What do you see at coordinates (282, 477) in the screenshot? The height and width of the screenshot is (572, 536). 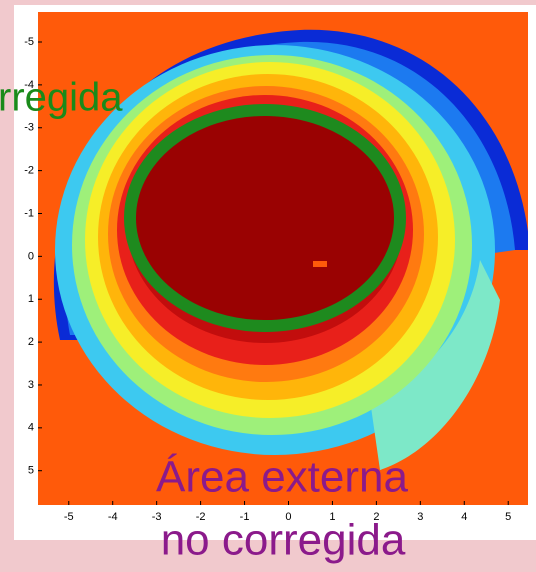 I see `annotation: Área externa` at bounding box center [282, 477].